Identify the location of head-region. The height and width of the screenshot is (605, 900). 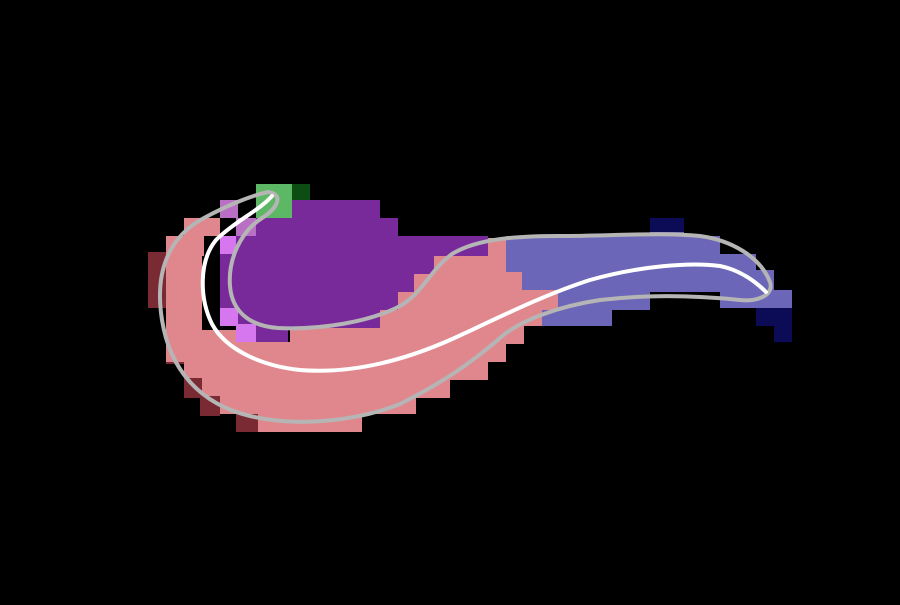
(354, 271).